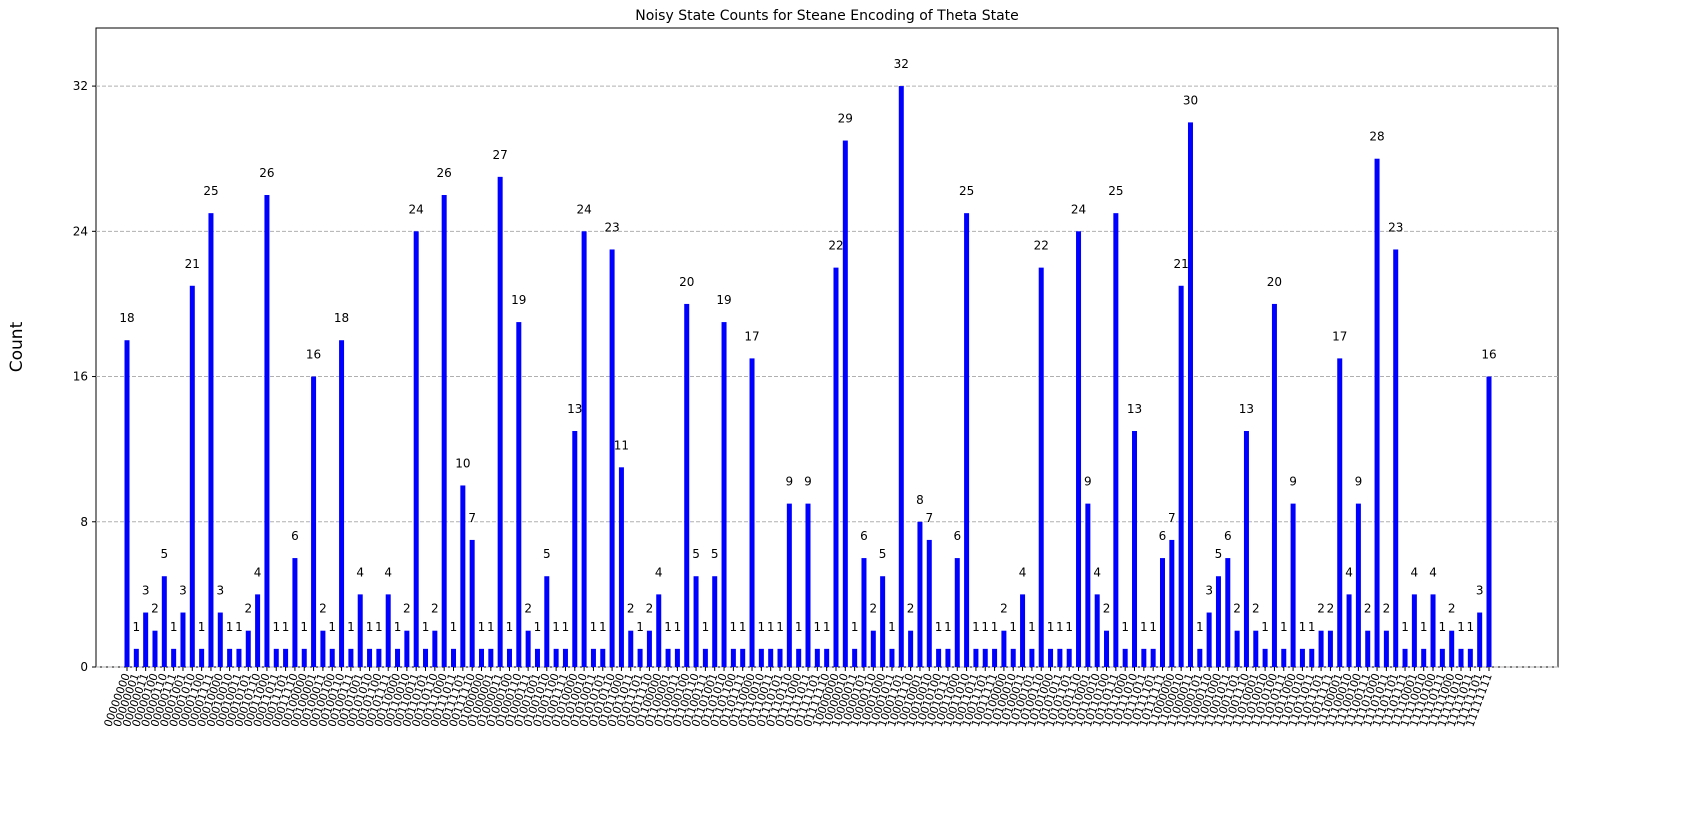  Describe the element at coordinates (1395, 227) in the screenshot. I see `data-label: 23` at that location.